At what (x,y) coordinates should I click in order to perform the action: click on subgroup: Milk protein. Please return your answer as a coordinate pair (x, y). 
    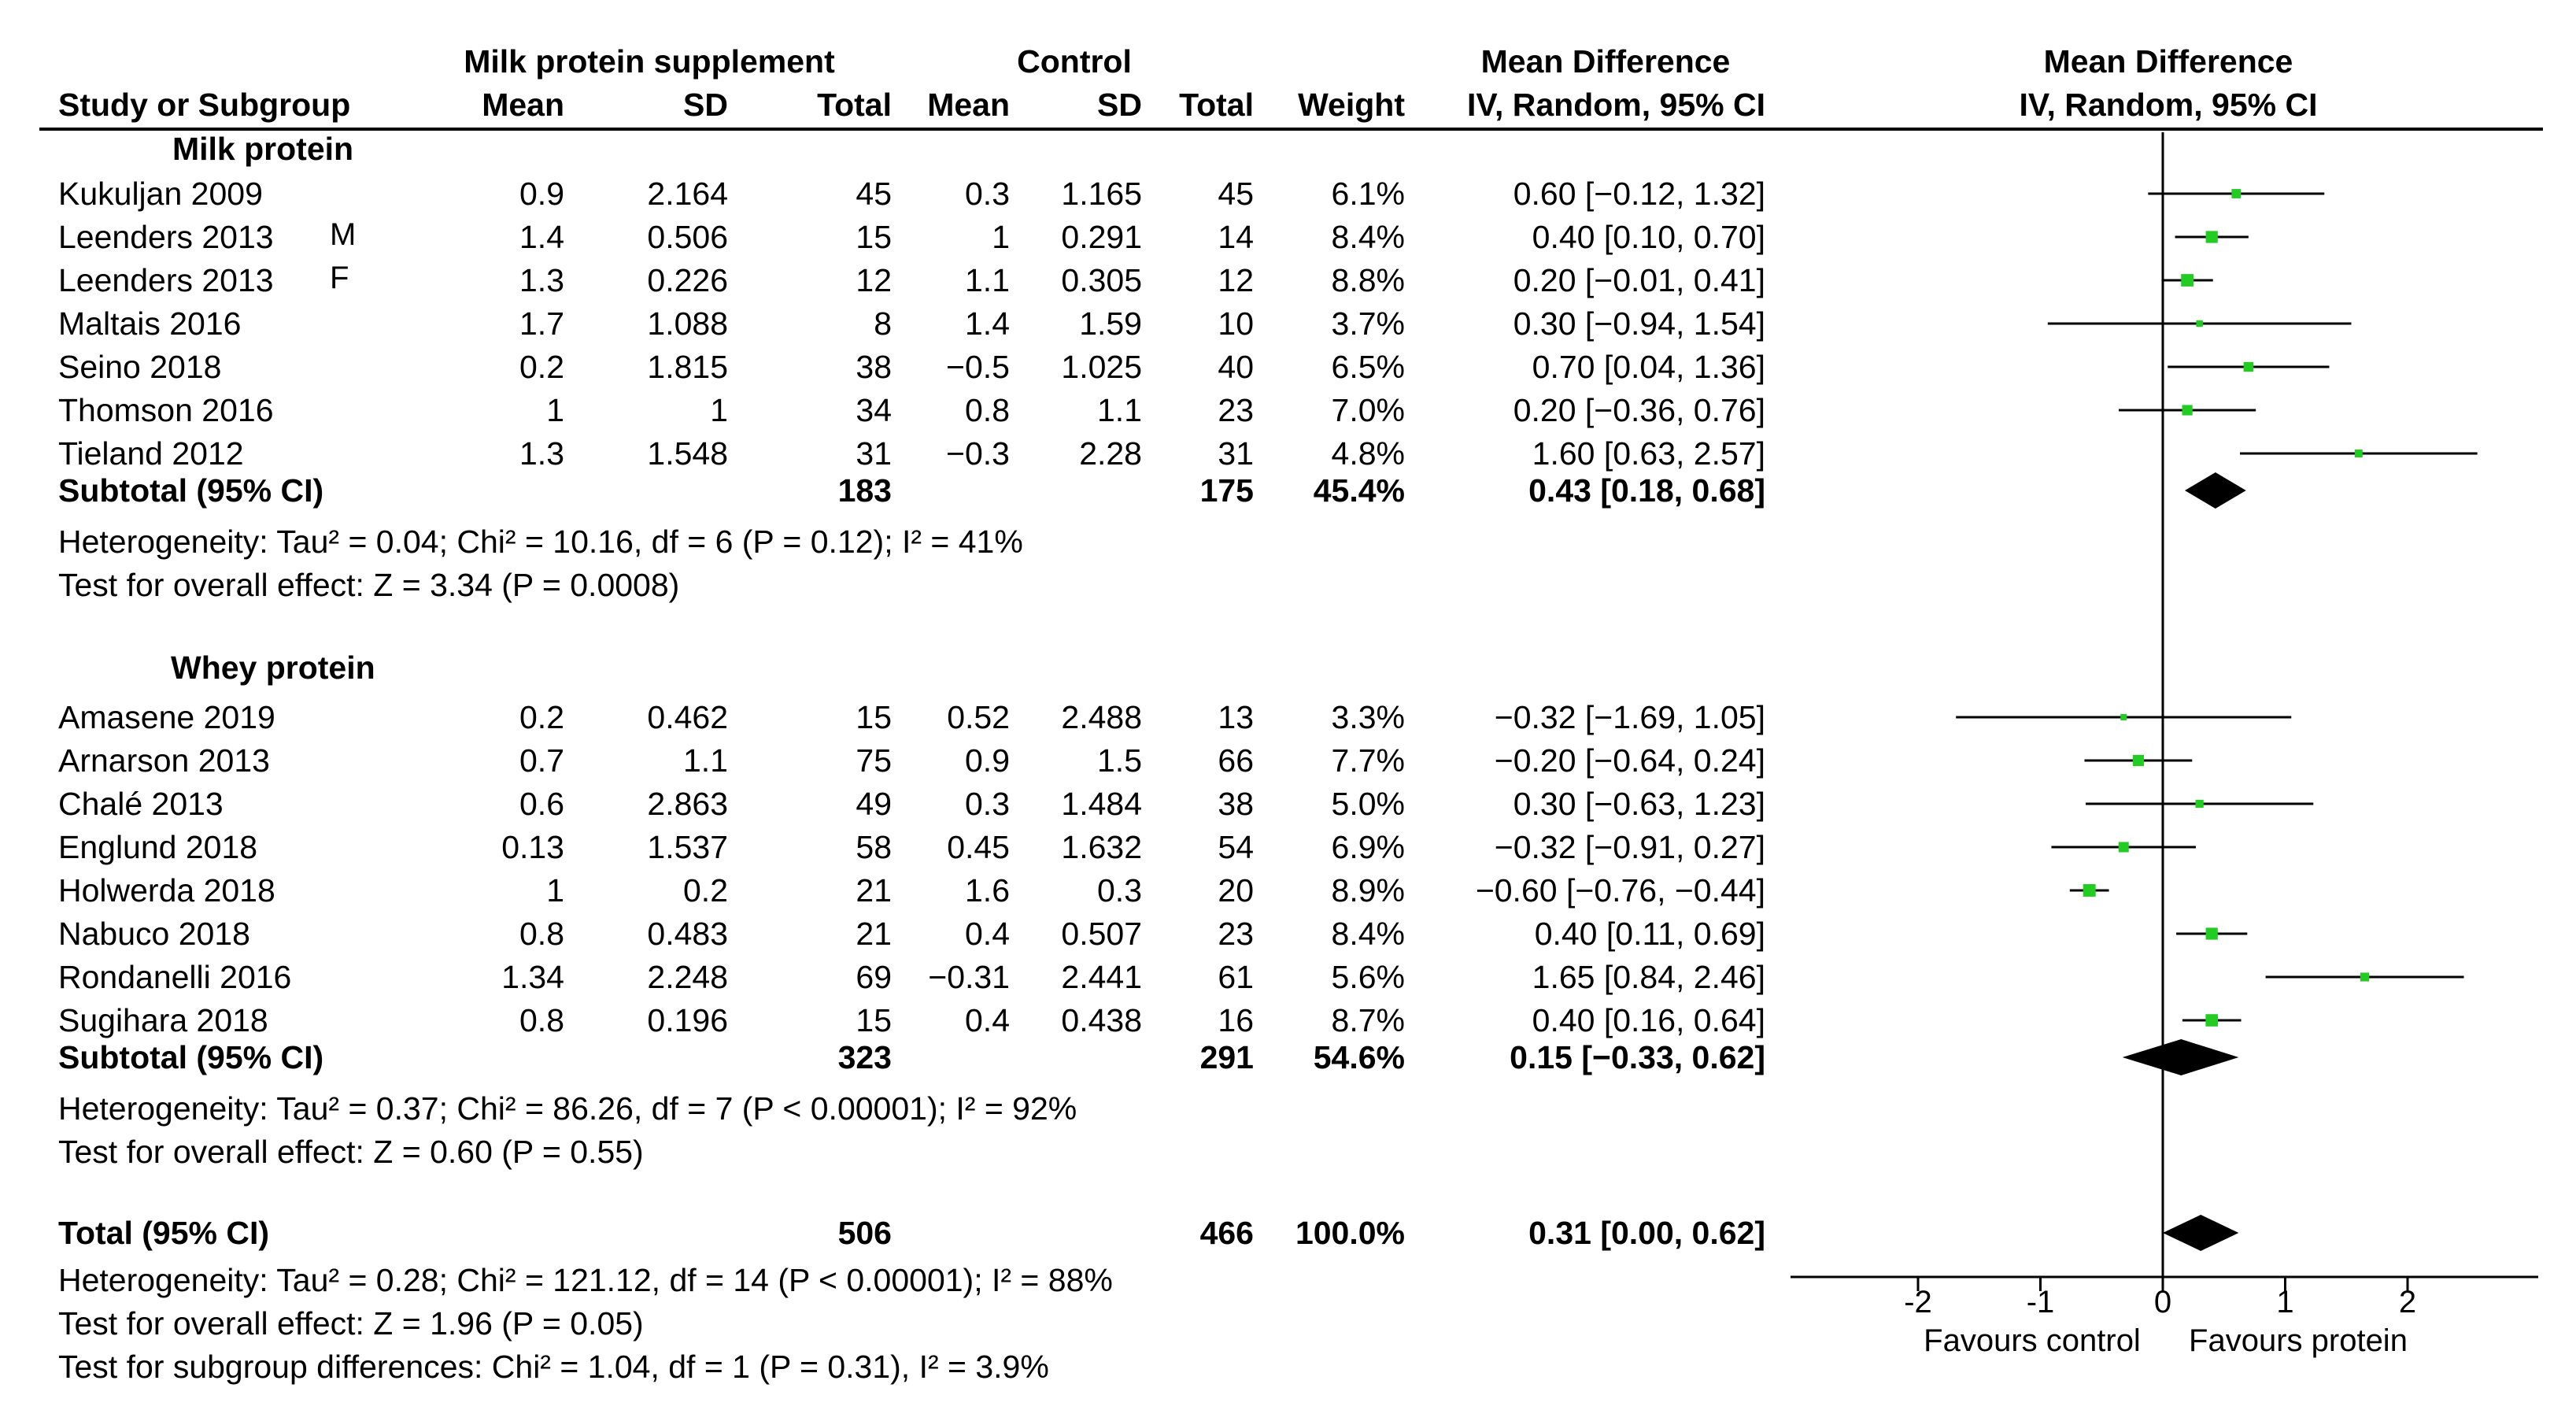
    Looking at the image, I should click on (262, 149).